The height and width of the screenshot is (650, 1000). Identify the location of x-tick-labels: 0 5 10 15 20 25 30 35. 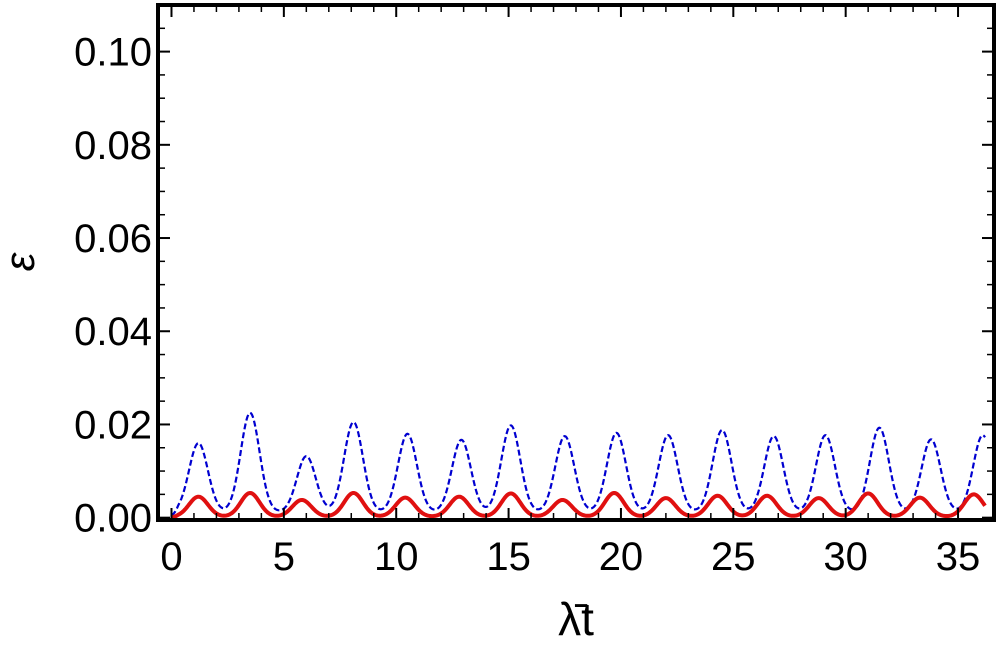
(570, 557).